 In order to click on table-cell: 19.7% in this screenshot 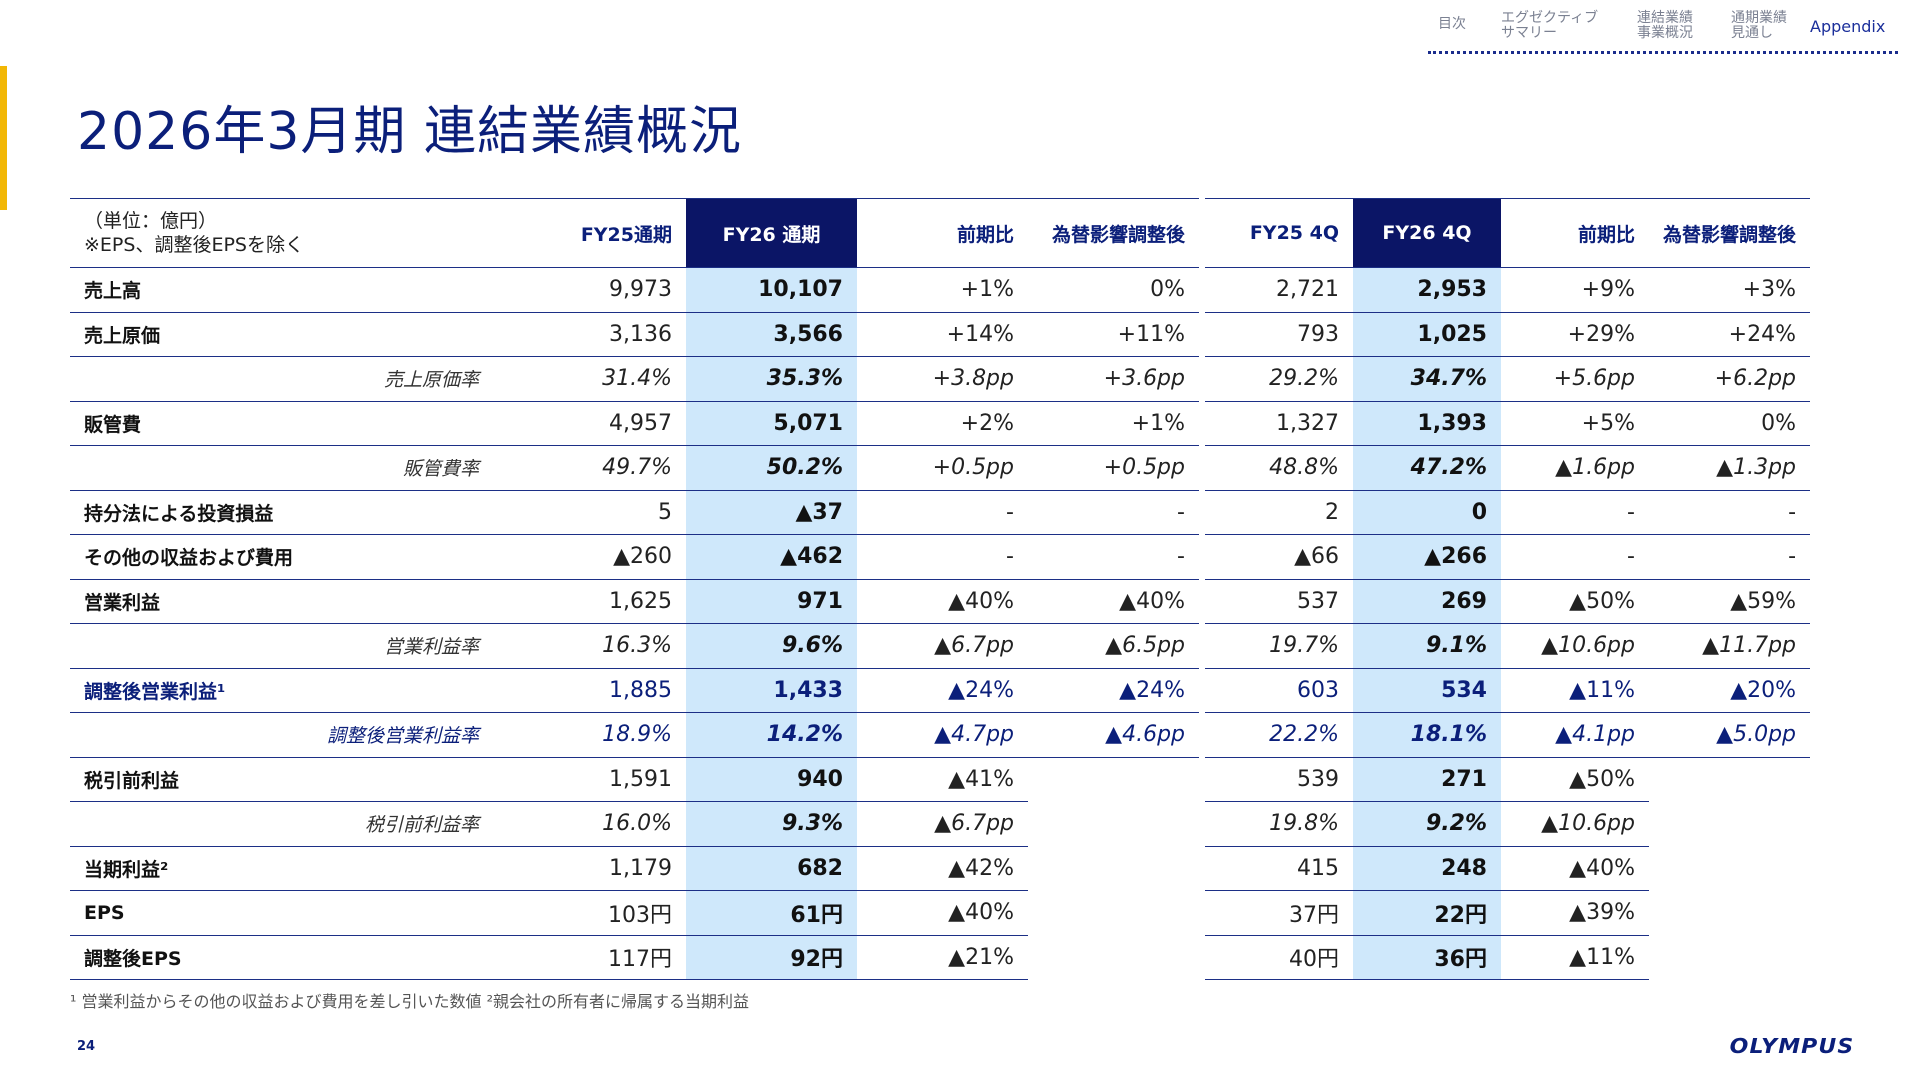, I will do `click(1279, 646)`.